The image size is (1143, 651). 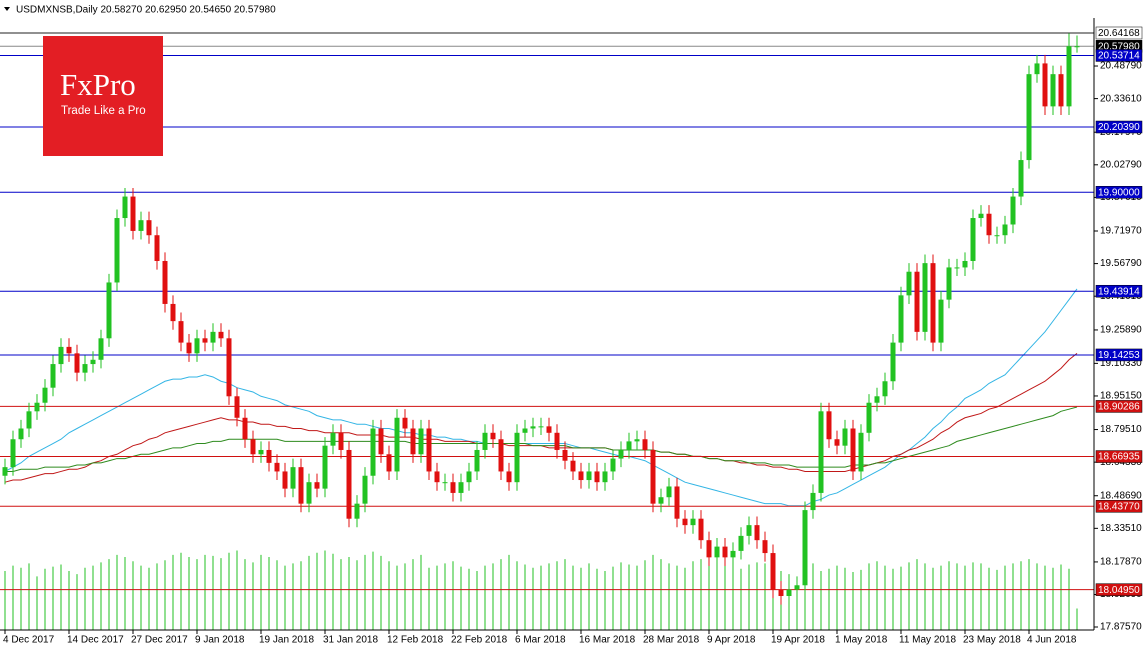 I want to click on x-tick-label: 16 Mar 2018, so click(x=607, y=640).